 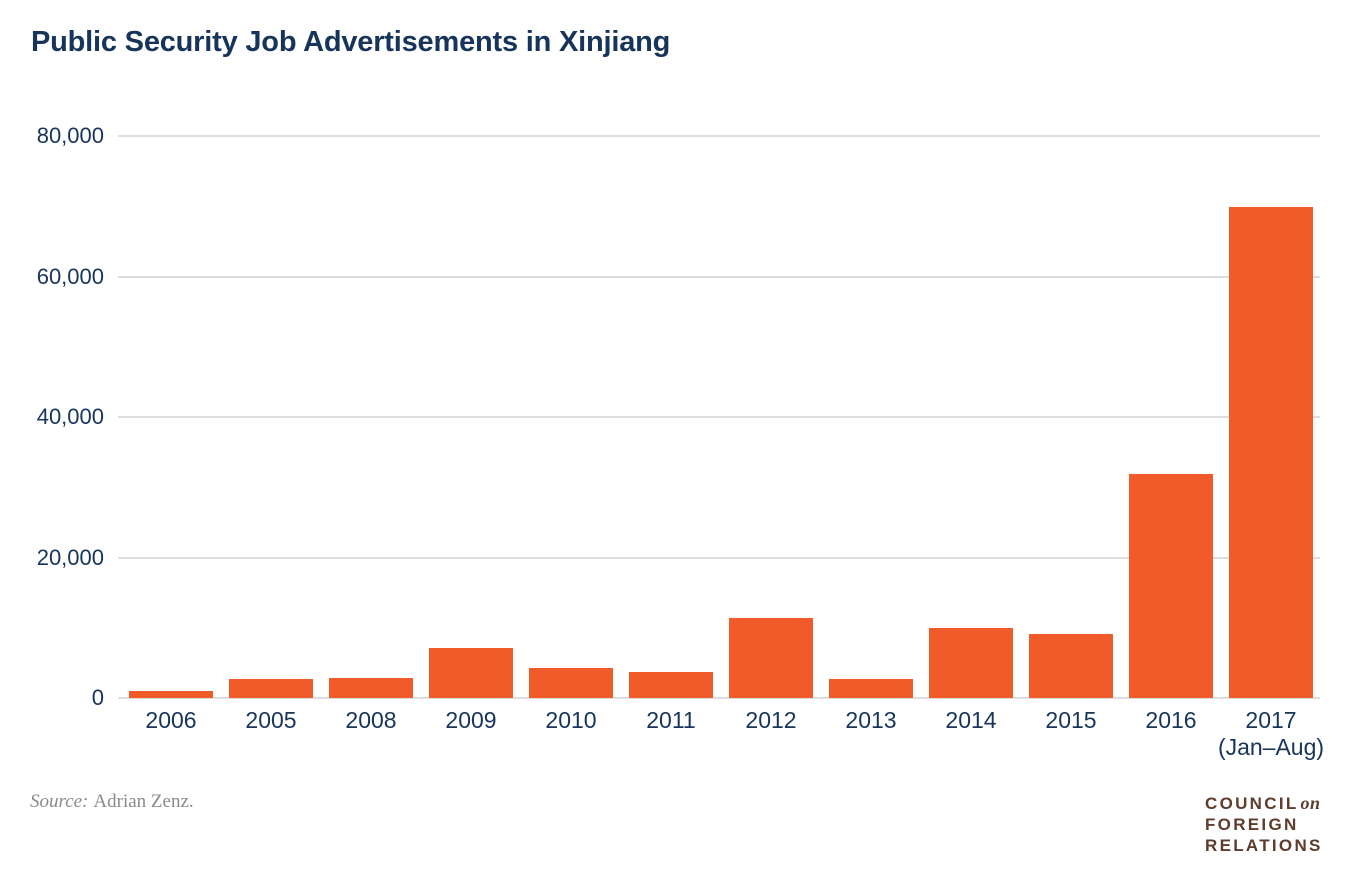 What do you see at coordinates (571, 682) in the screenshot?
I see `bar-2010` at bounding box center [571, 682].